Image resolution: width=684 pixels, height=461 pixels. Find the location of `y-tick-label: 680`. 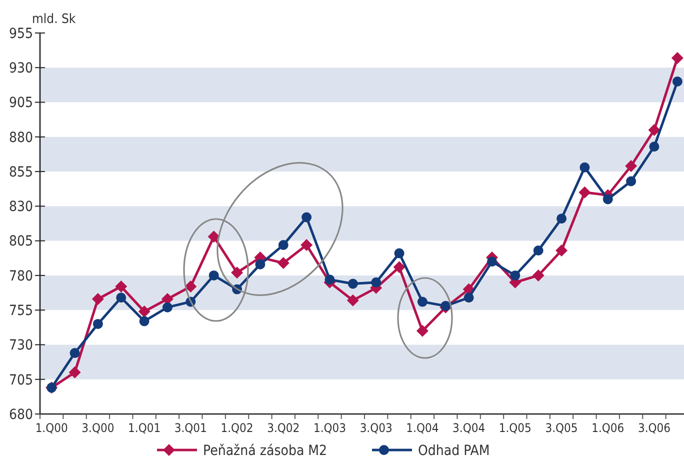

y-tick-label: 680 is located at coordinates (20, 414).